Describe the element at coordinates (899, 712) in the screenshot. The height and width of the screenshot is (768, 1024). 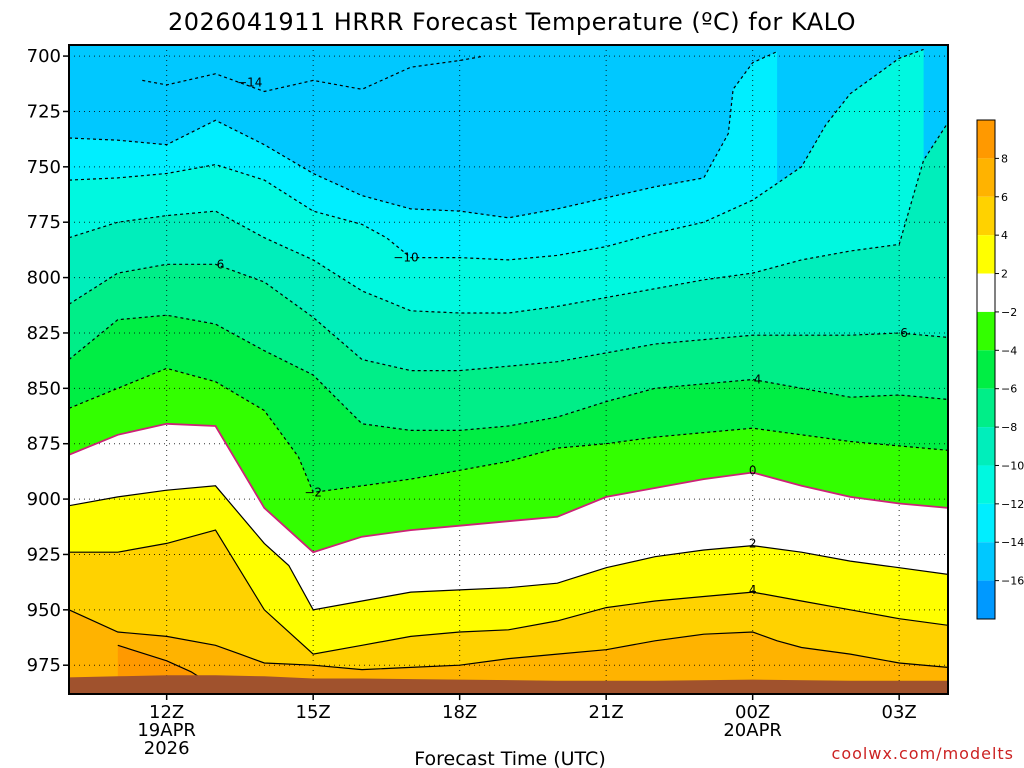
I see `x-tick-label: 03Z` at that location.